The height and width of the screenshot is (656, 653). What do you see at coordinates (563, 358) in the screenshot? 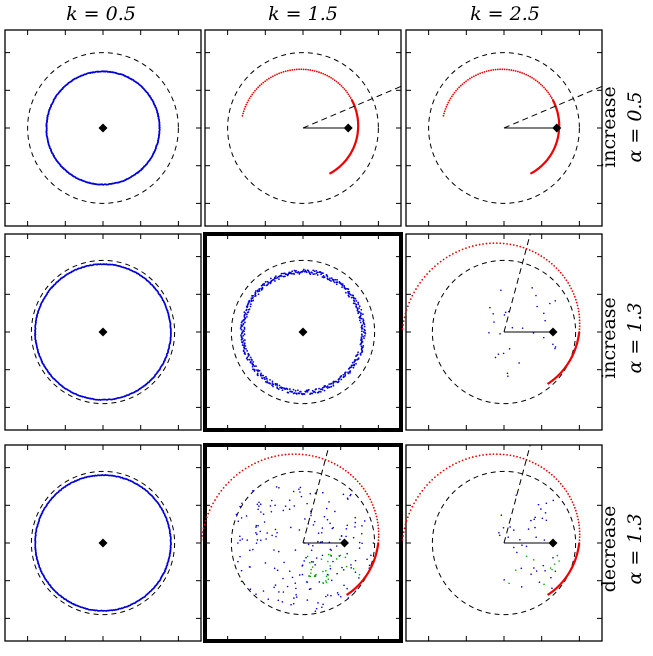
I see `red-arc-solid` at bounding box center [563, 358].